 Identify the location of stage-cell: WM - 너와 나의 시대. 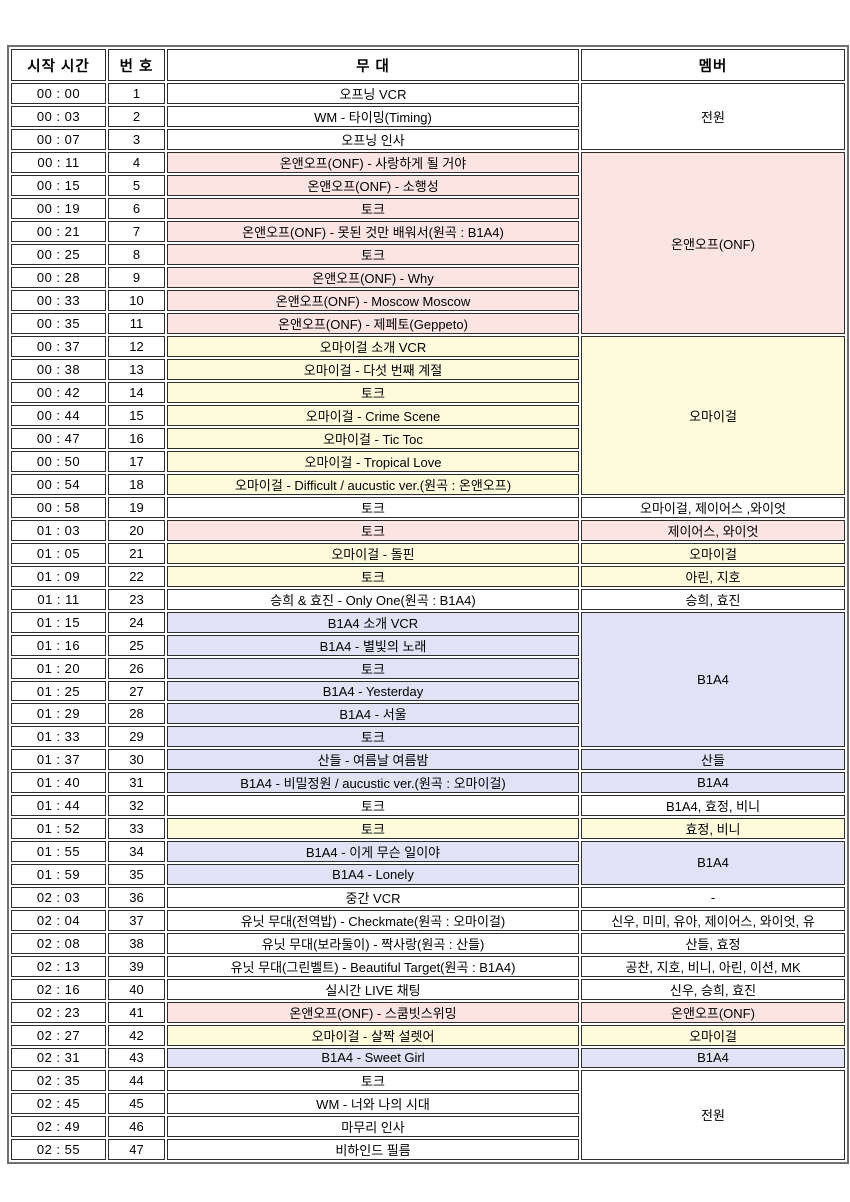
(373, 1103).